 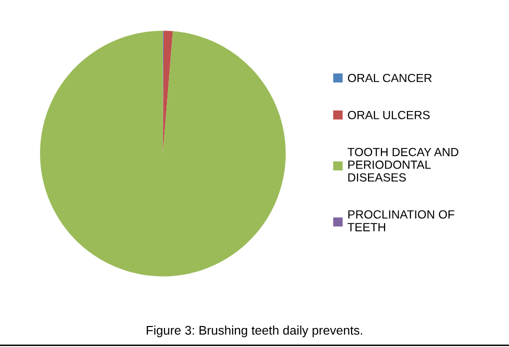 I want to click on legend-label: PROCLINATION OF TEETH, so click(x=401, y=221).